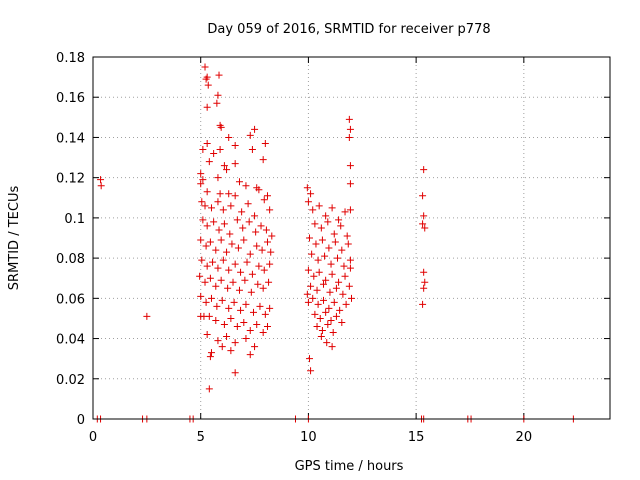  I want to click on y-axis-label: SRMTID / TECUs, so click(14, 238).